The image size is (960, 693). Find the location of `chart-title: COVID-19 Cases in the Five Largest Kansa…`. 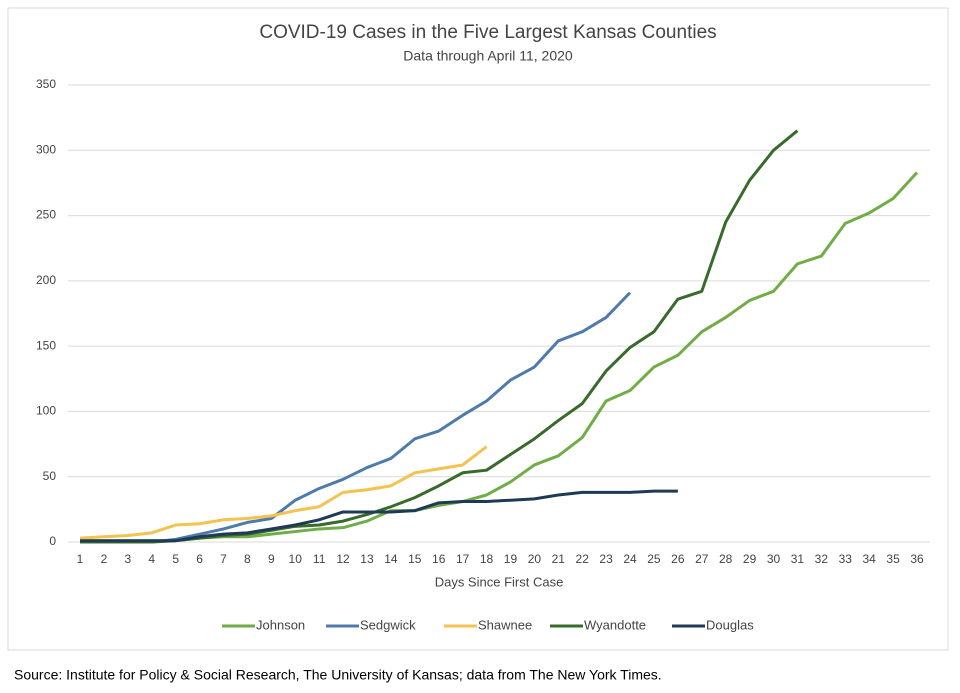

chart-title: COVID-19 Cases in the Five Largest Kansa… is located at coordinates (487, 32).